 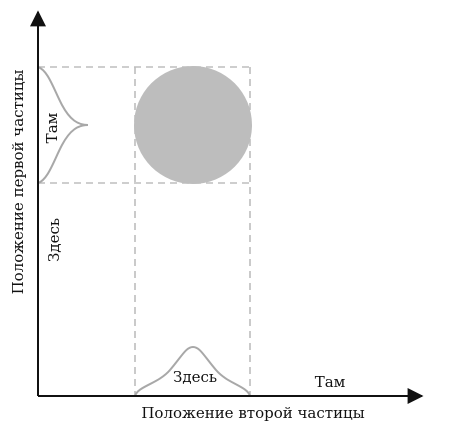 I want to click on y-axis-label: Положение первой частицы, so click(x=18, y=182).